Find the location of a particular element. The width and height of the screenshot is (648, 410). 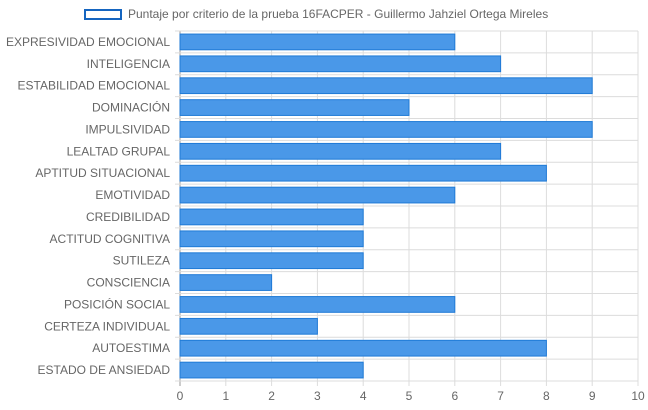

y-category-label: APTITUD SITUACIONAL is located at coordinates (102, 173).